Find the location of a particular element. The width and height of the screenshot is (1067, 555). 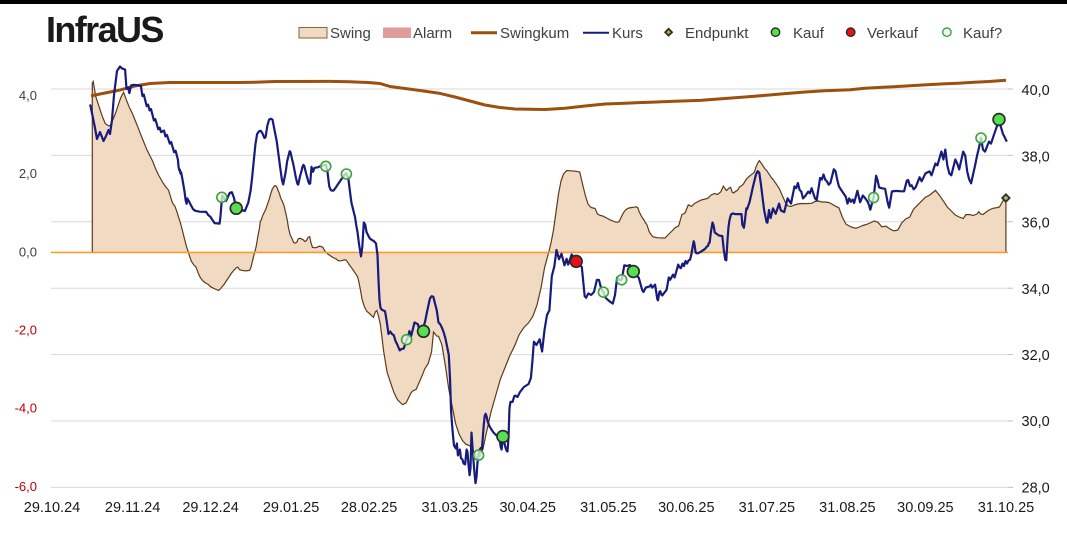

svg-text: 0,0 is located at coordinates (28, 252).